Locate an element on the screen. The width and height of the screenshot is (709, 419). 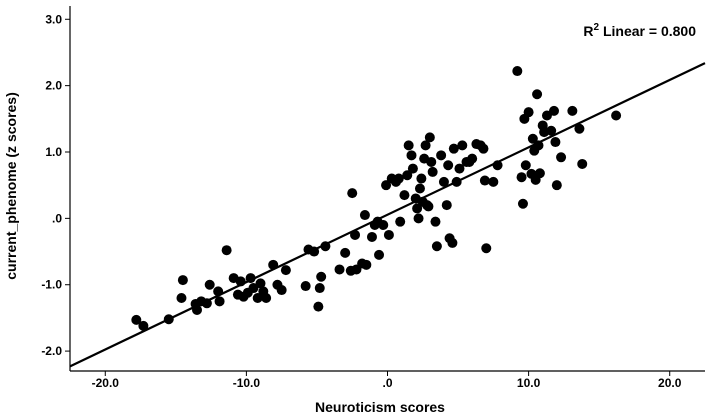
y-tick-label: -2.0 is located at coordinates (51, 351).